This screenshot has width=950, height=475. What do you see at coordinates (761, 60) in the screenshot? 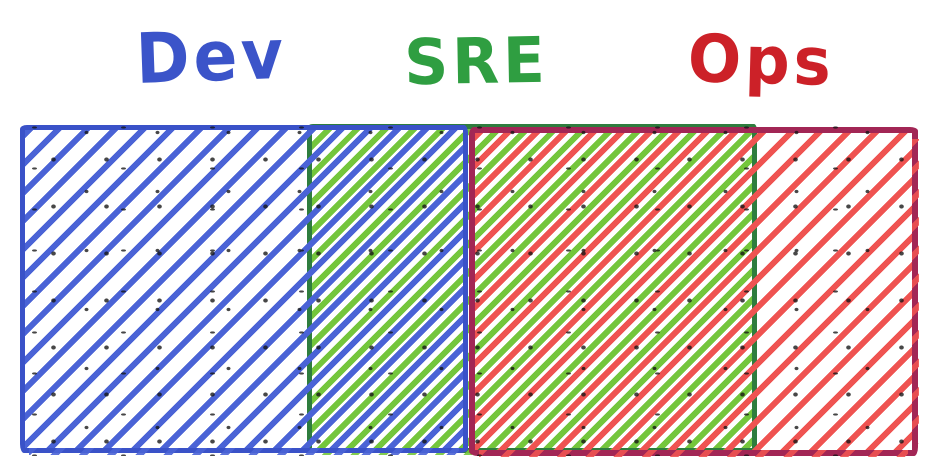
I see `label-ops: Ops` at bounding box center [761, 60].